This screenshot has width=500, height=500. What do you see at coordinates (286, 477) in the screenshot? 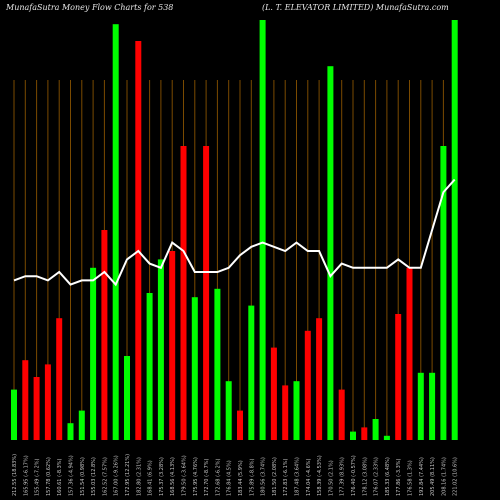
I see `x-axis-label: 172.83 (-6.1%)` at bounding box center [286, 477].